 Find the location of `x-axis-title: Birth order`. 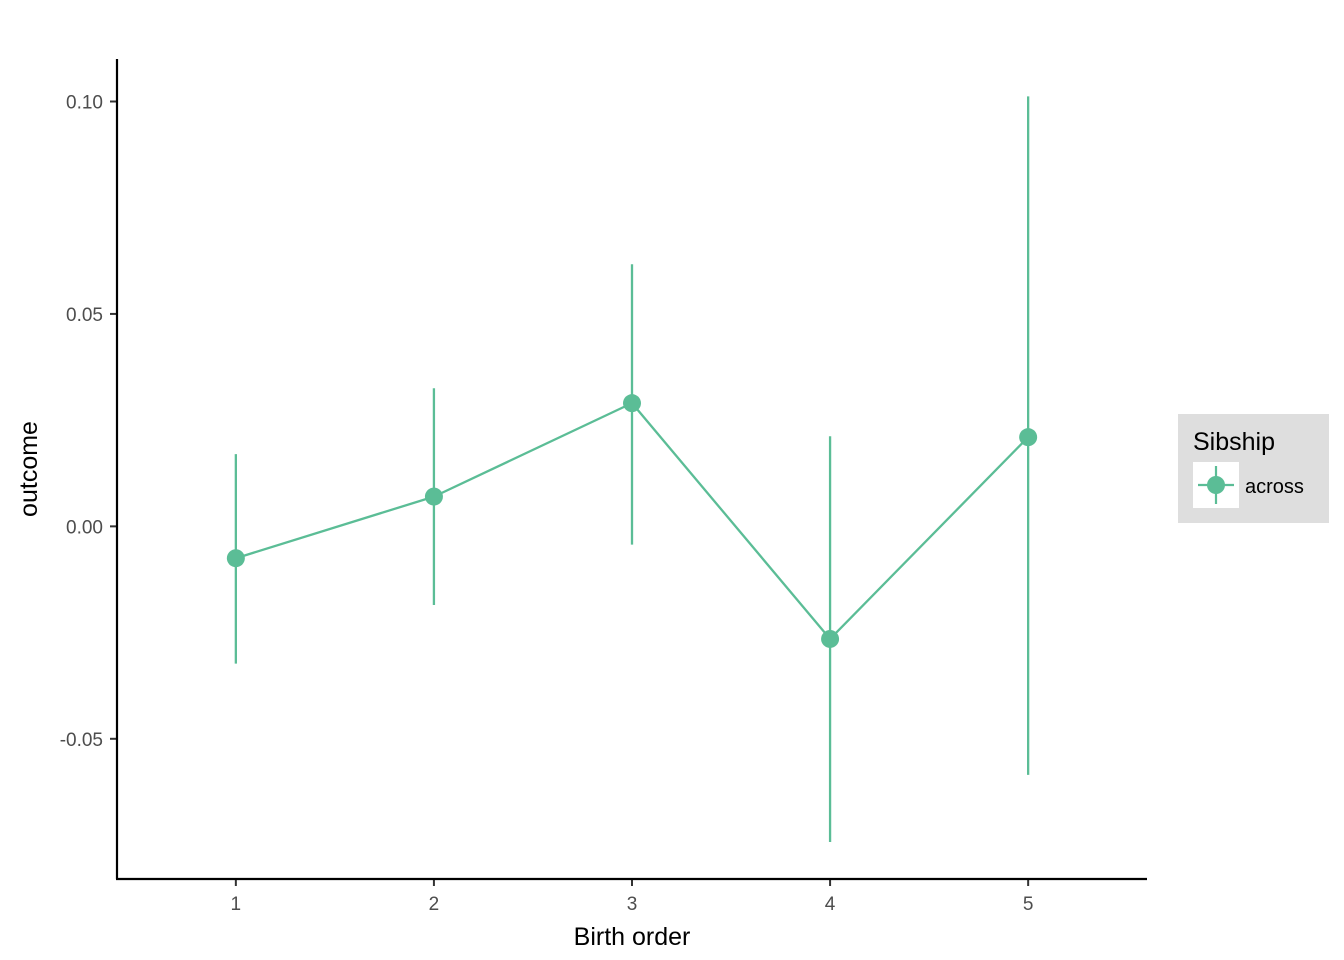

x-axis-title: Birth order is located at coordinates (632, 937).